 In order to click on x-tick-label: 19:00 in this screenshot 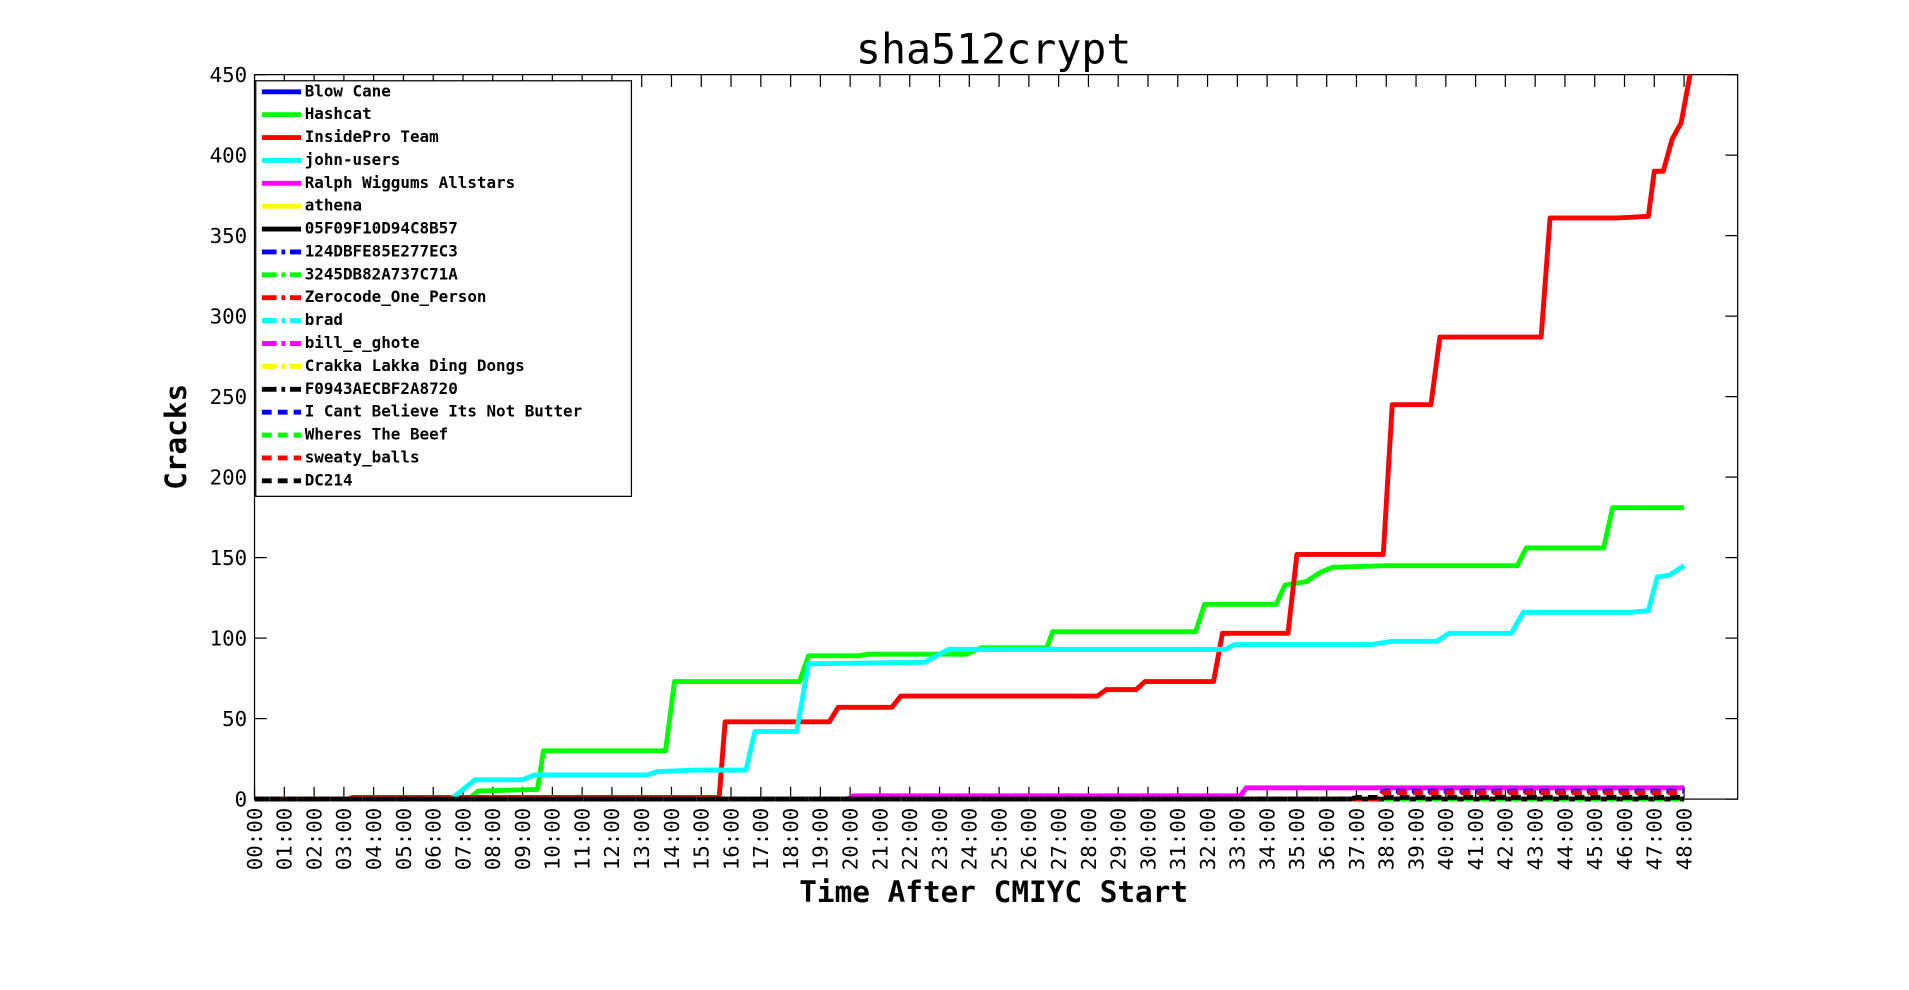, I will do `click(821, 839)`.